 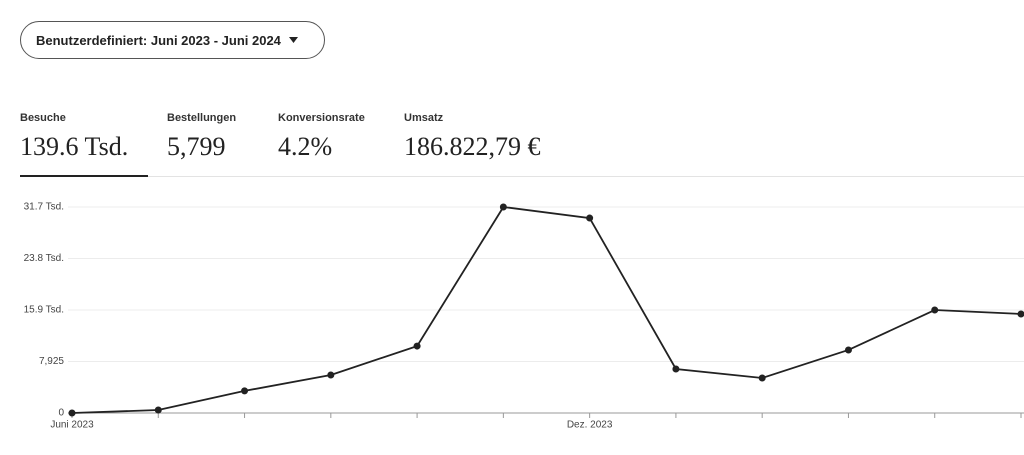 What do you see at coordinates (522, 176) in the screenshot?
I see `tab-separator` at bounding box center [522, 176].